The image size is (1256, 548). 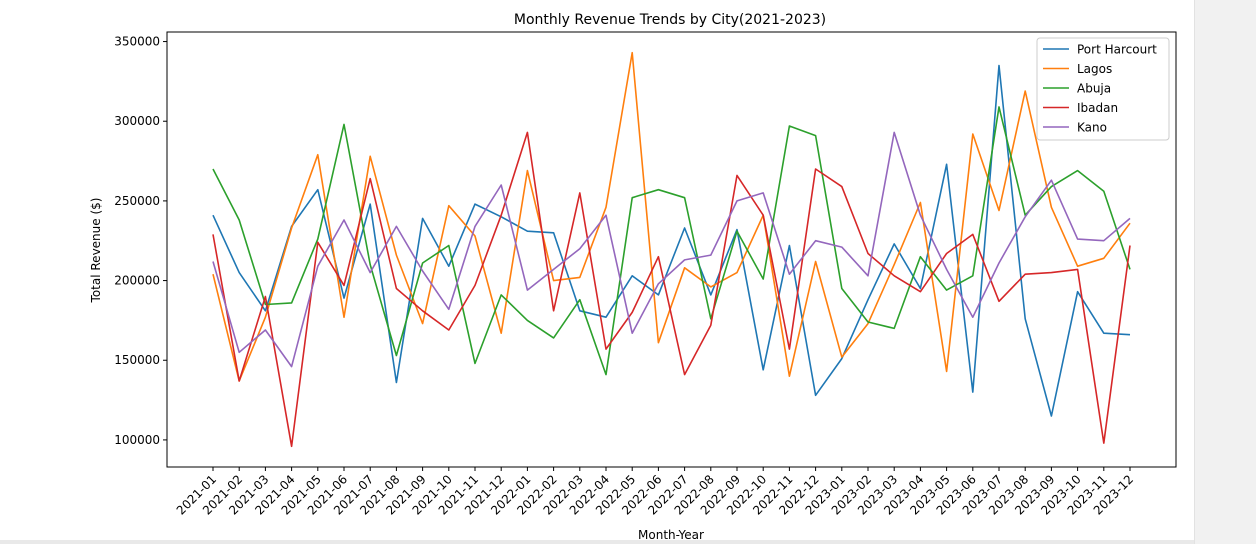 I want to click on y-tick-label: 100000, so click(x=137, y=440).